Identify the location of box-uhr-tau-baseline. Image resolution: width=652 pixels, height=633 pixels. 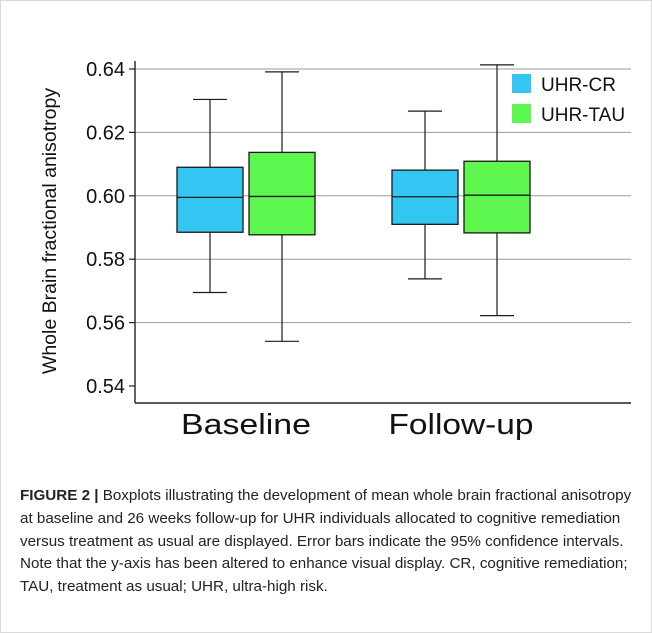
(282, 206).